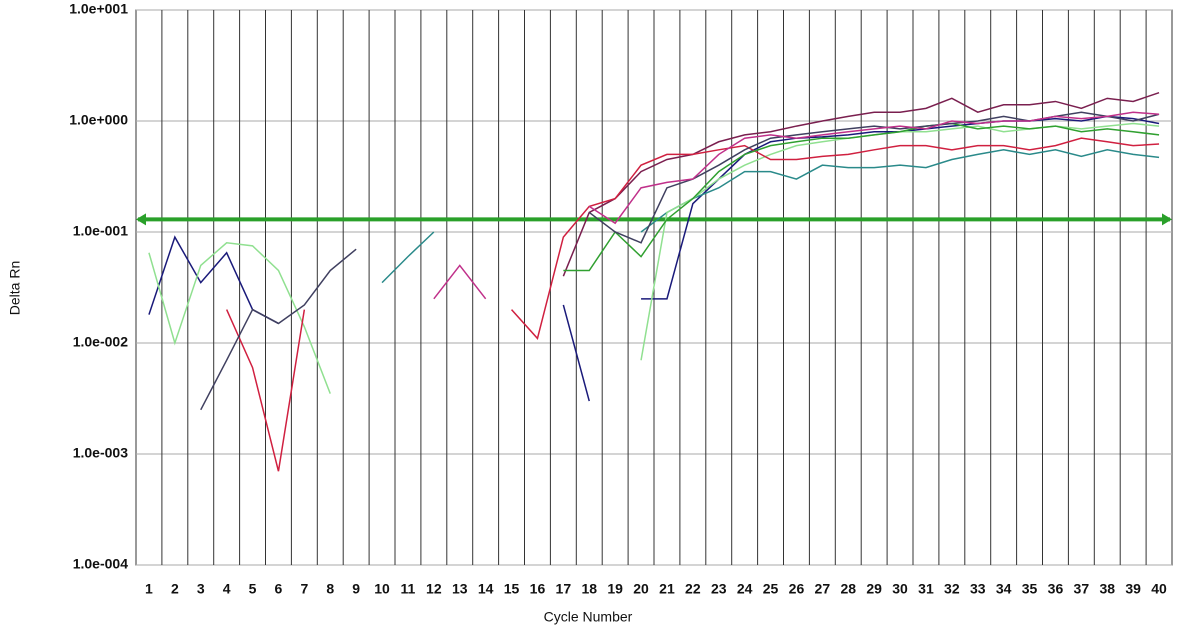 Image resolution: width=1181 pixels, height=639 pixels. I want to click on x-tick-label: 24, so click(745, 589).